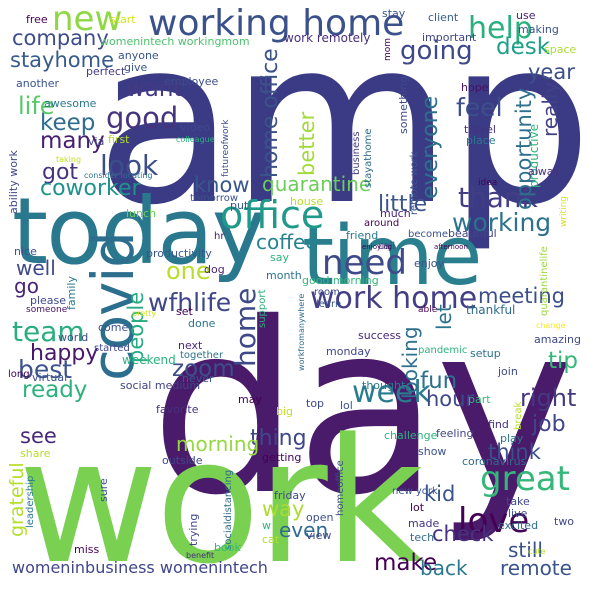  What do you see at coordinates (279, 257) in the screenshot?
I see `word-say: say` at bounding box center [279, 257].